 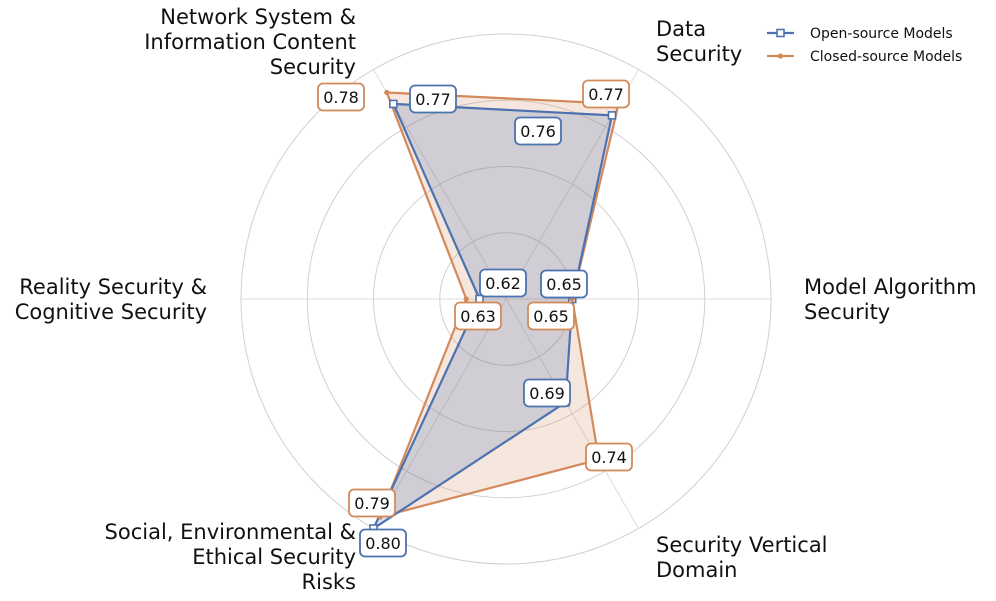 I want to click on value-label-2-5: 0.79, so click(x=372, y=503).